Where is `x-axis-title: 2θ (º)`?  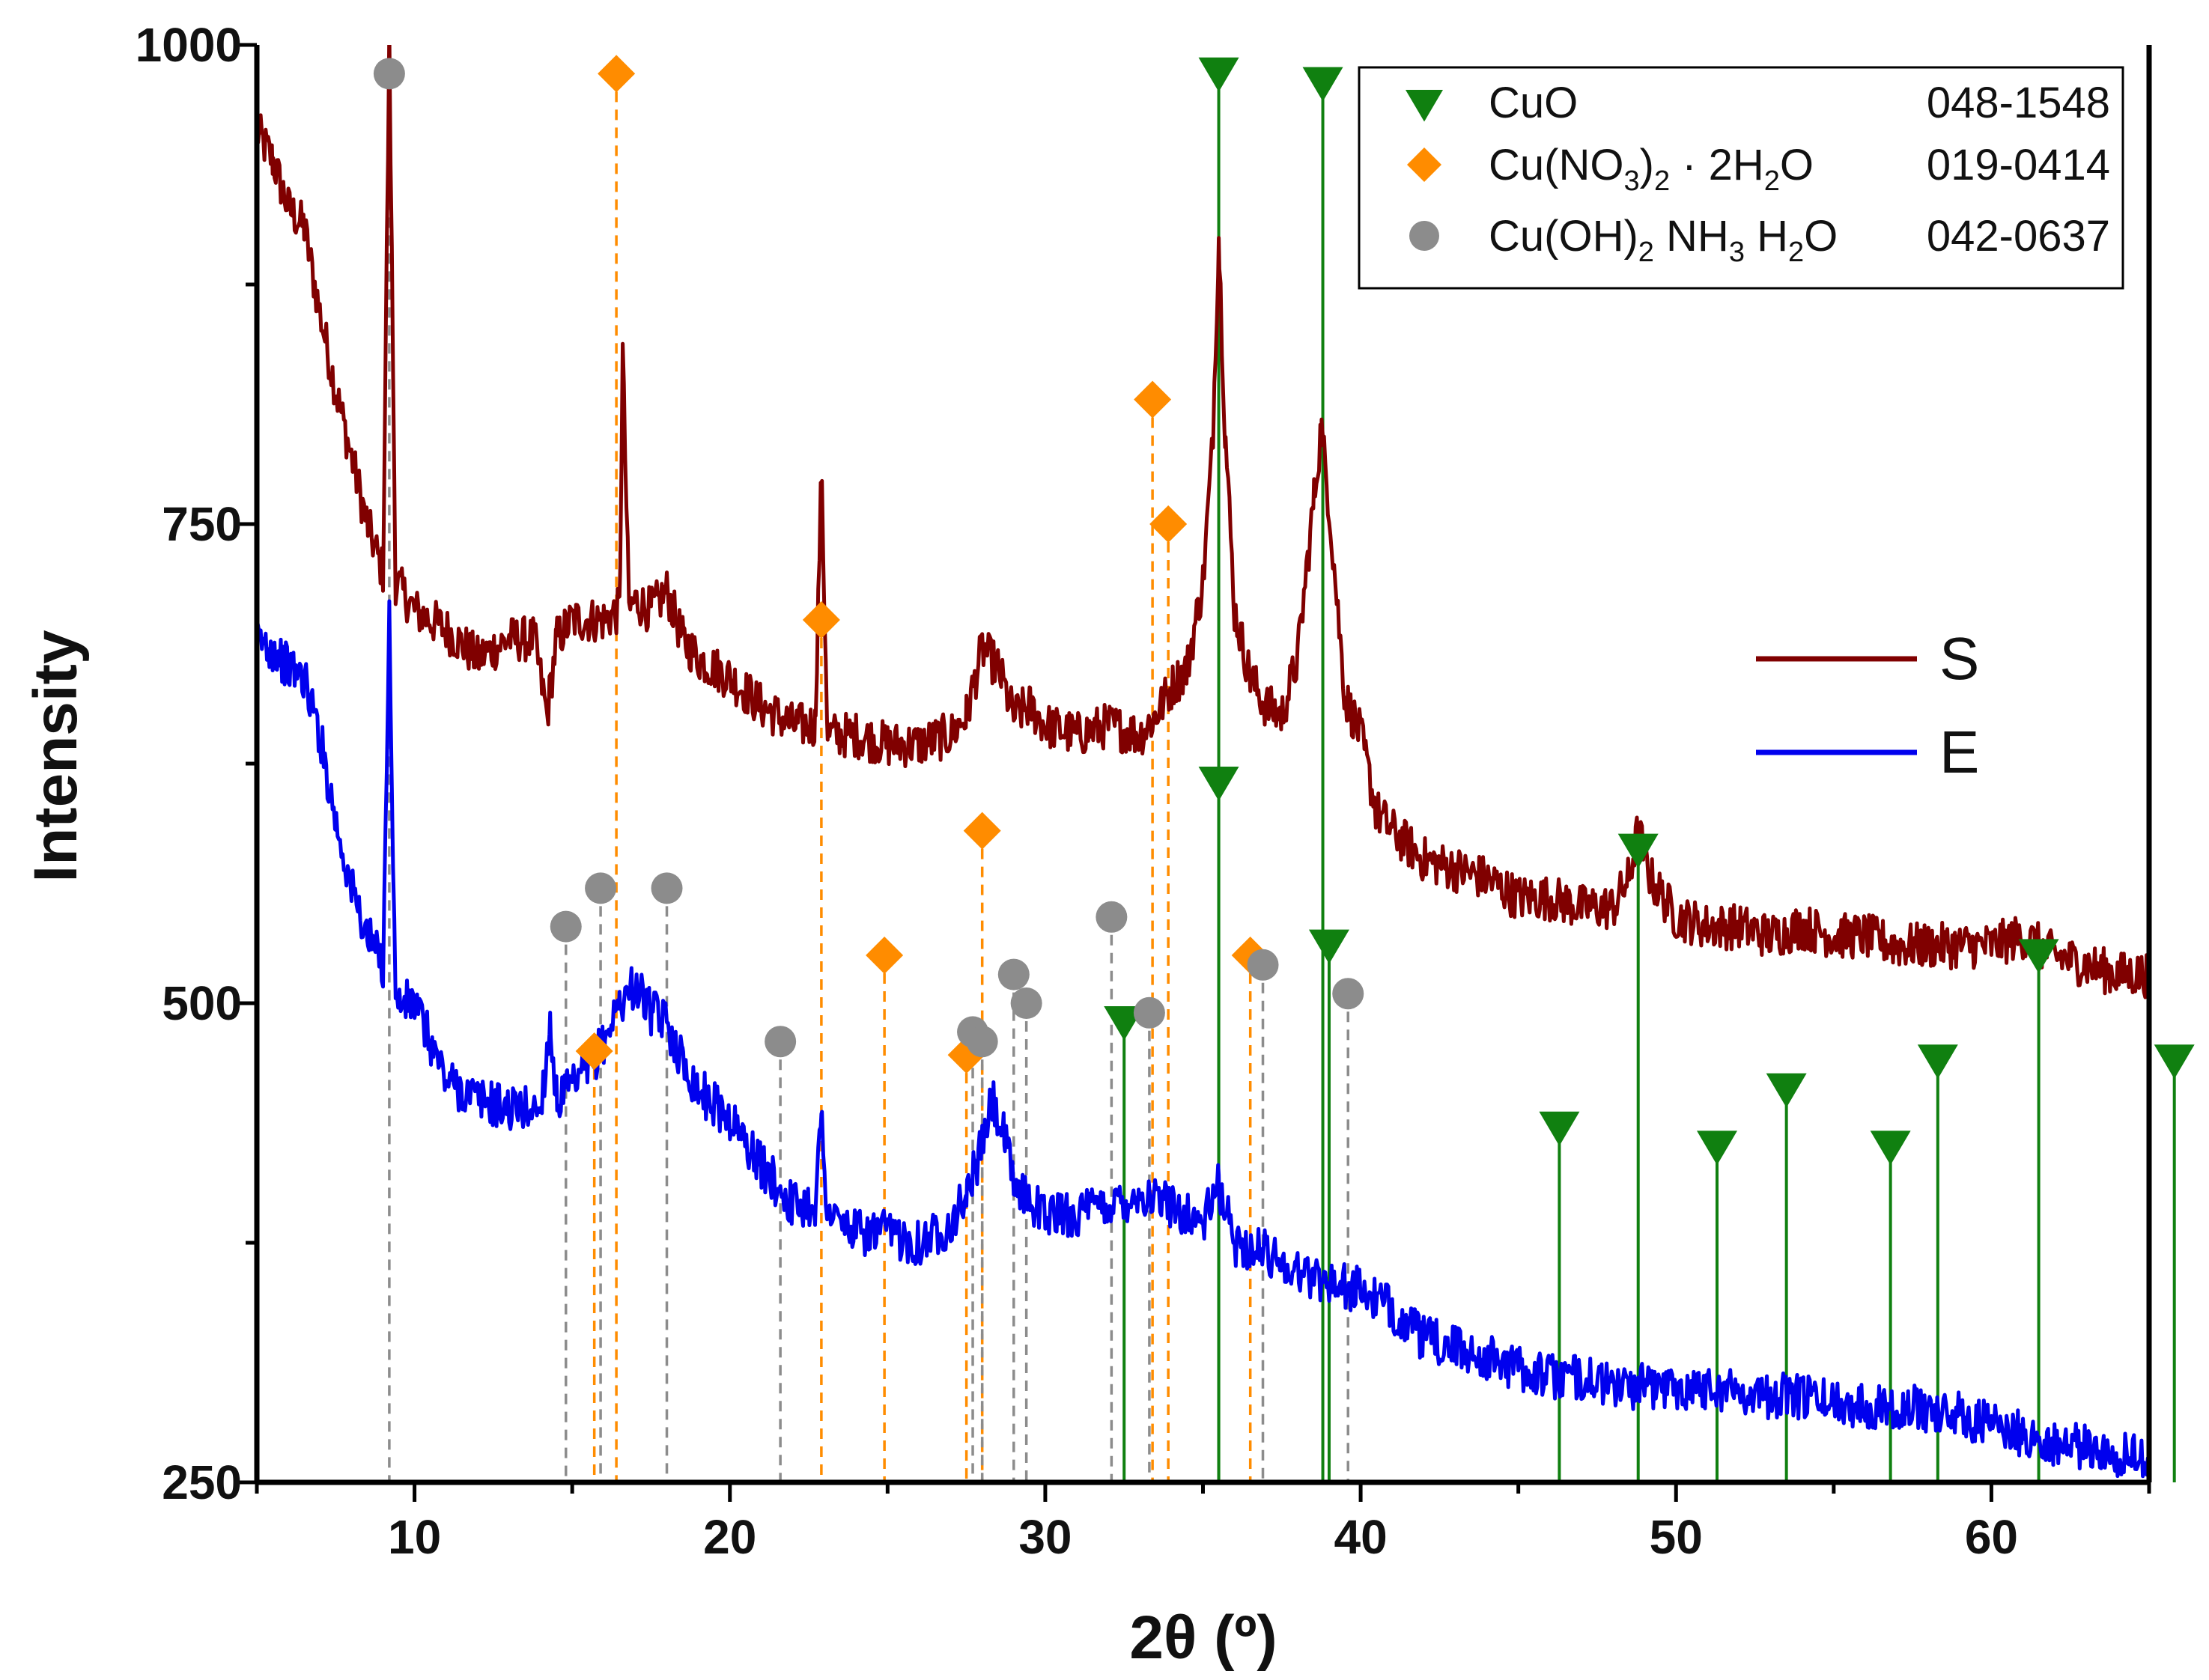
x-axis-title: 2θ (º) is located at coordinates (1203, 1638).